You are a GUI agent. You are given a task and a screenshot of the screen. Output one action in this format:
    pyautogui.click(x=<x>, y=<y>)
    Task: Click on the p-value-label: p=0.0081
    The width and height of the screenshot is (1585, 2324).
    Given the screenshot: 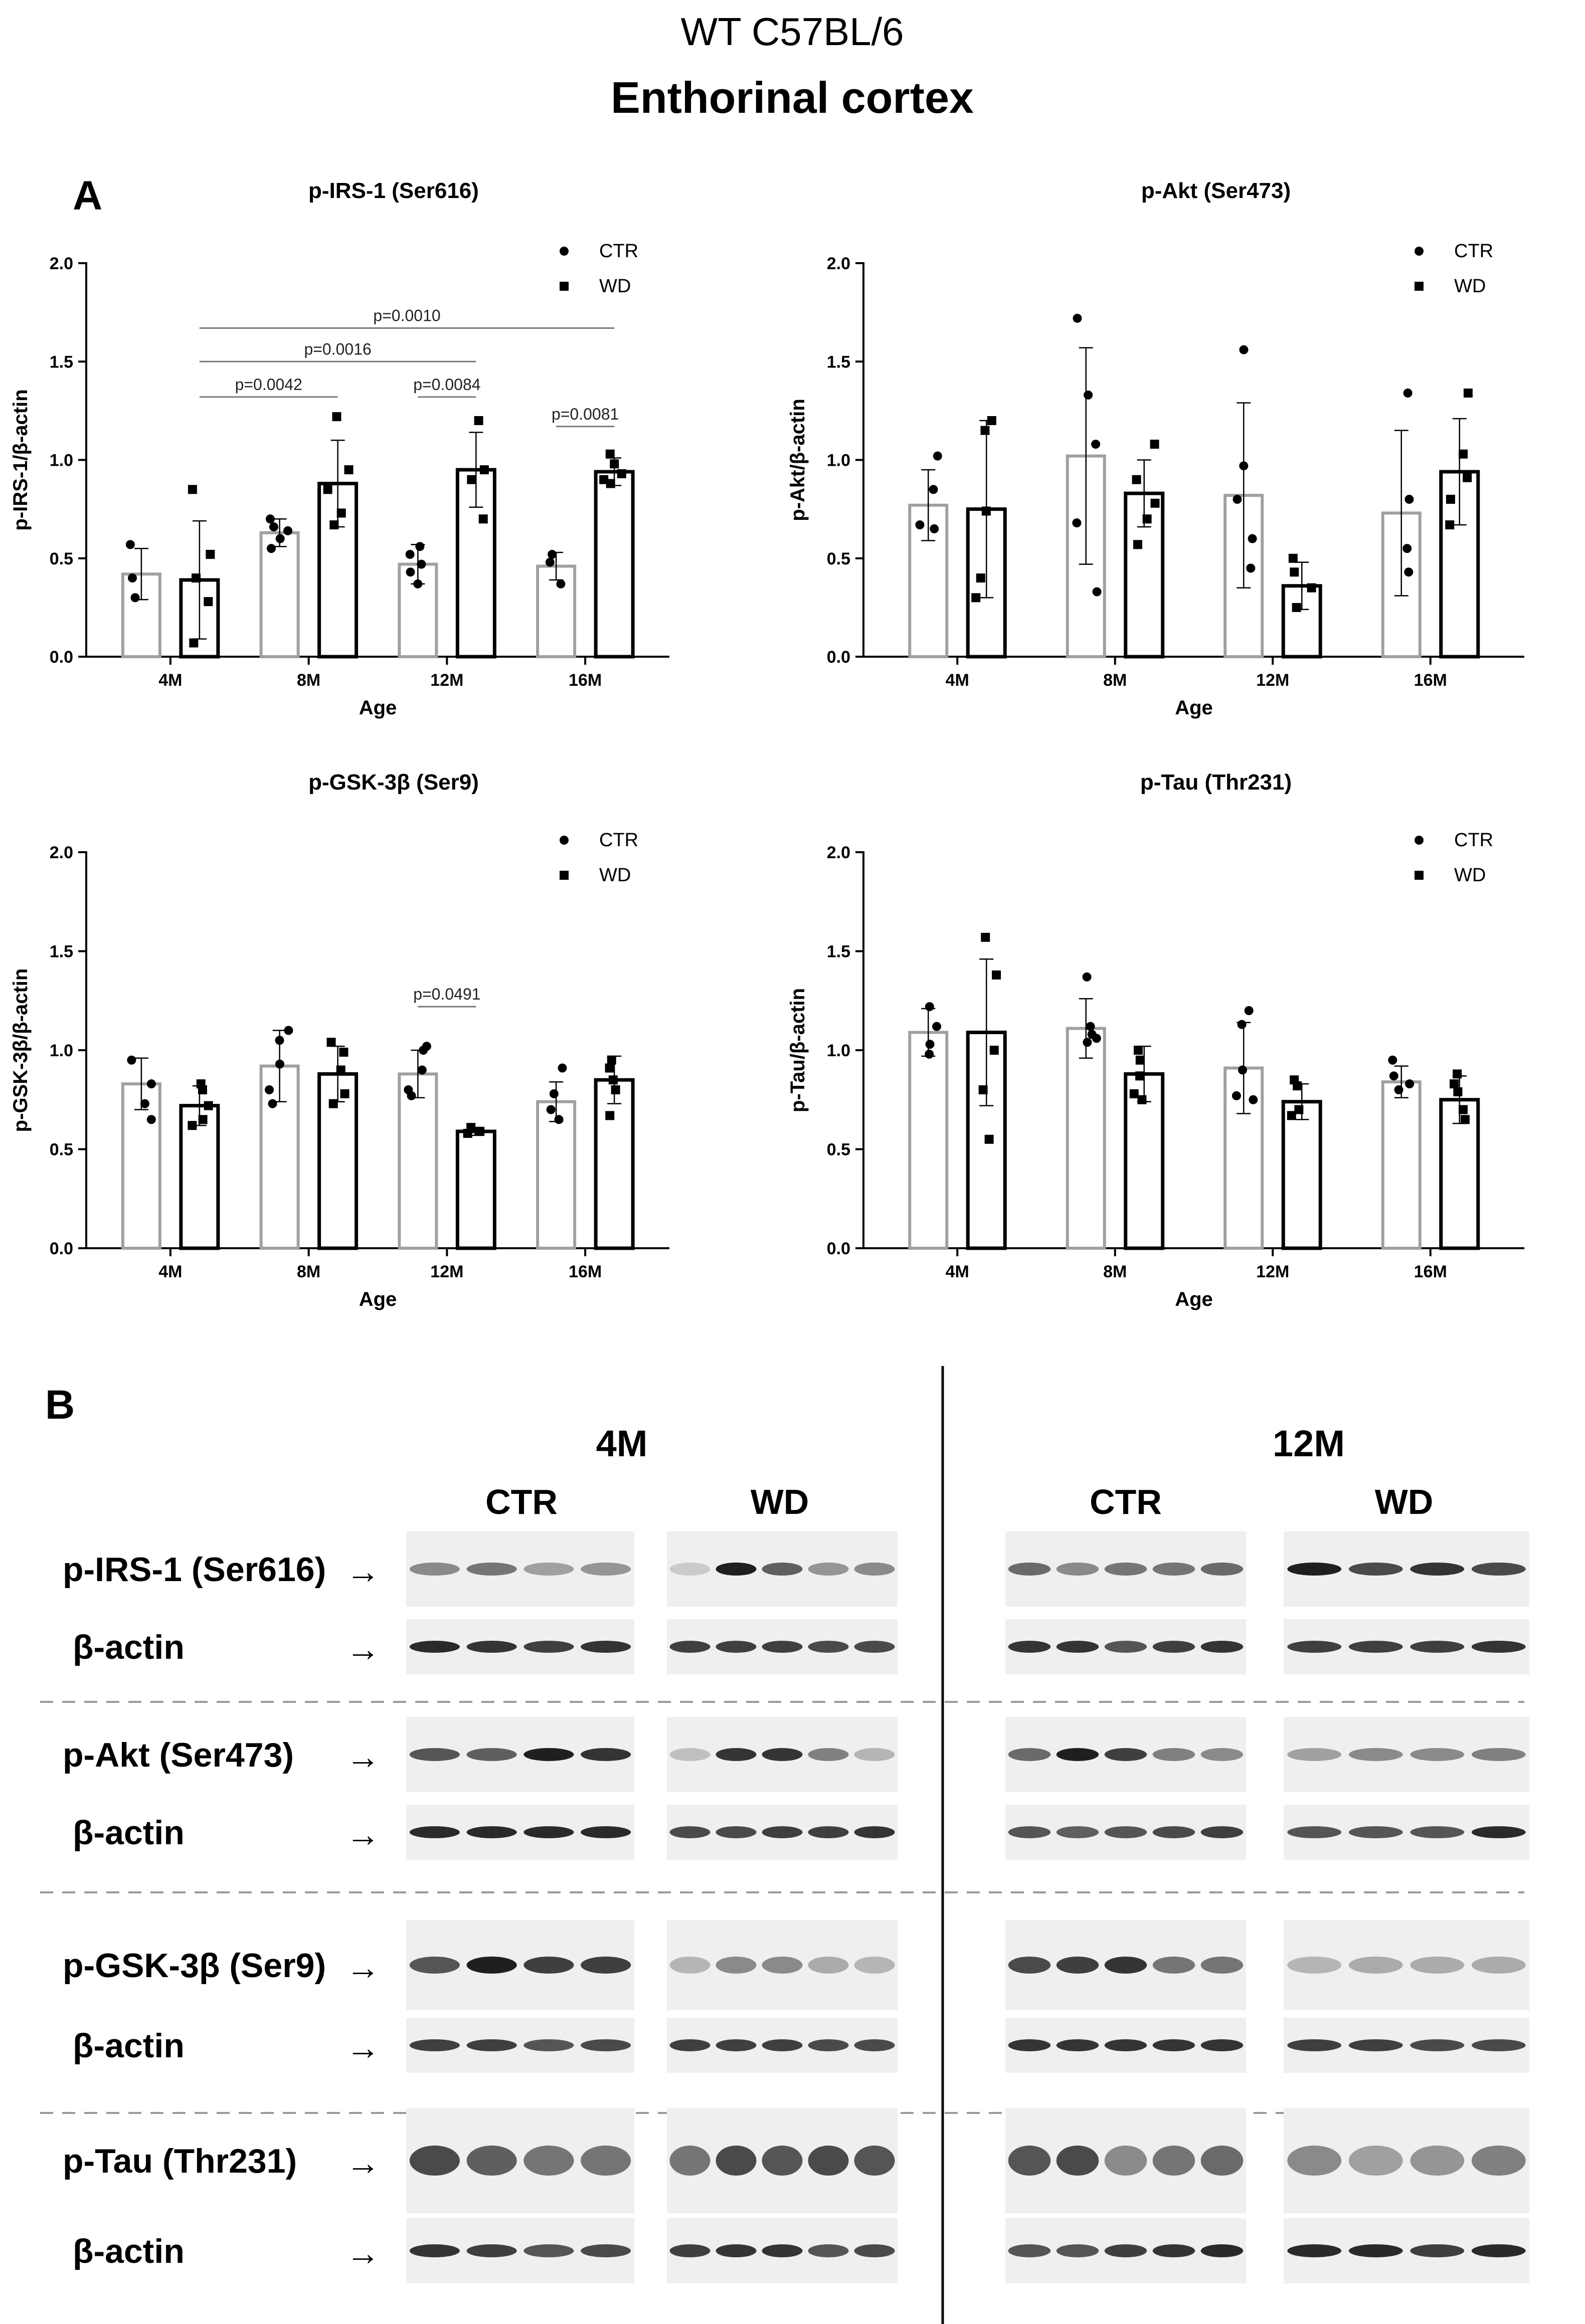 What is the action you would take?
    pyautogui.click(x=585, y=414)
    